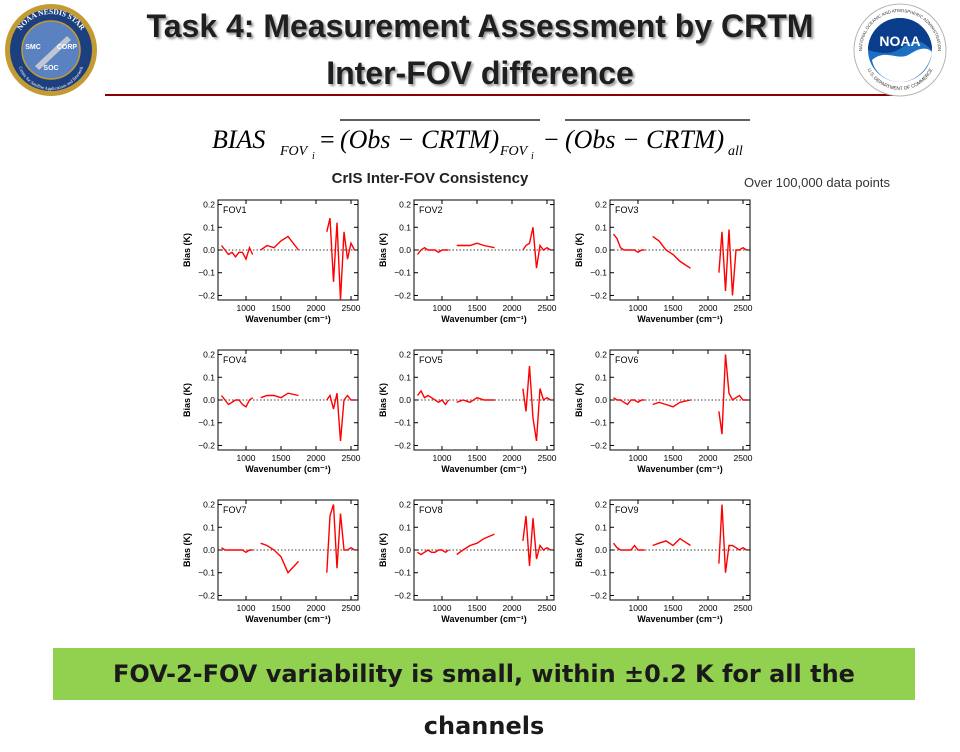 Image resolution: width=960 pixels, height=752 pixels. Describe the element at coordinates (551, 139) in the screenshot. I see `formula-minus: −` at that location.